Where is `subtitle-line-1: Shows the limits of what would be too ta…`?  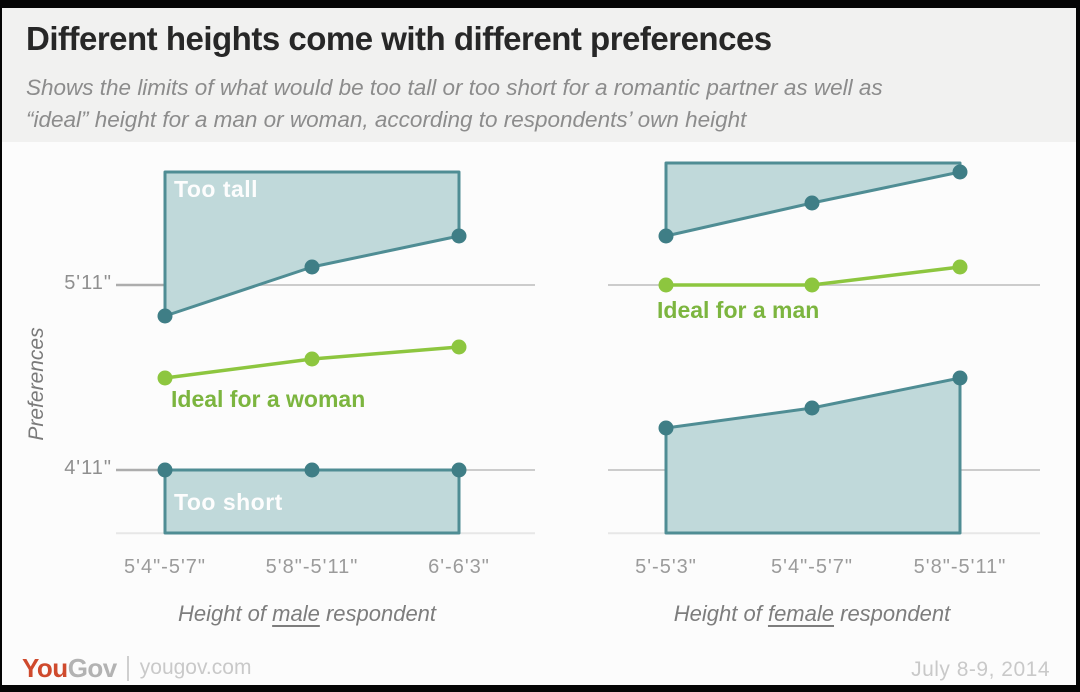
subtitle-line-1: Shows the limits of what would be too ta… is located at coordinates (454, 87).